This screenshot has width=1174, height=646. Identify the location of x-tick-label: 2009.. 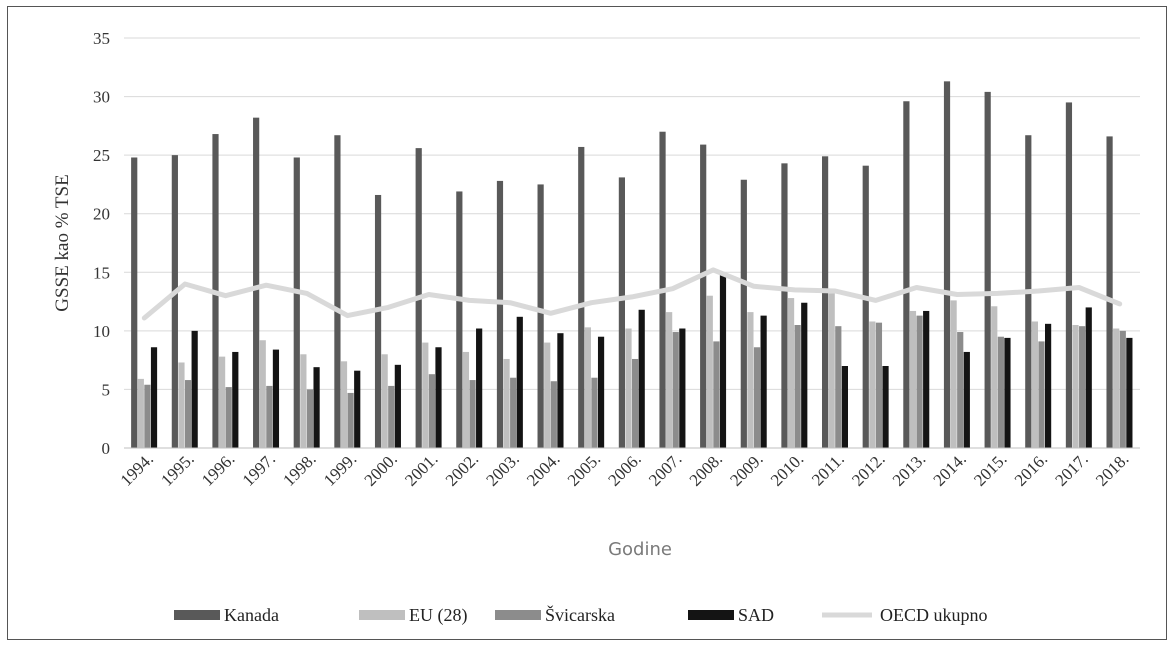
(746, 469).